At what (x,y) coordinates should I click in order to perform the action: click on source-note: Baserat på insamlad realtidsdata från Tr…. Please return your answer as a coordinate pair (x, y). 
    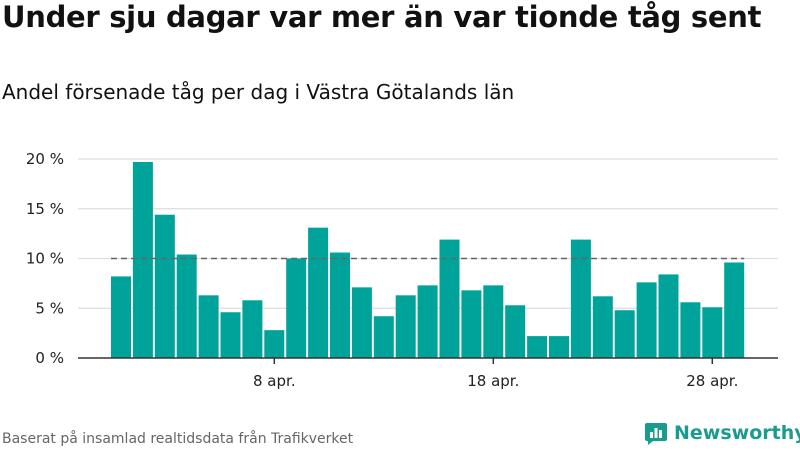
    Looking at the image, I should click on (178, 439).